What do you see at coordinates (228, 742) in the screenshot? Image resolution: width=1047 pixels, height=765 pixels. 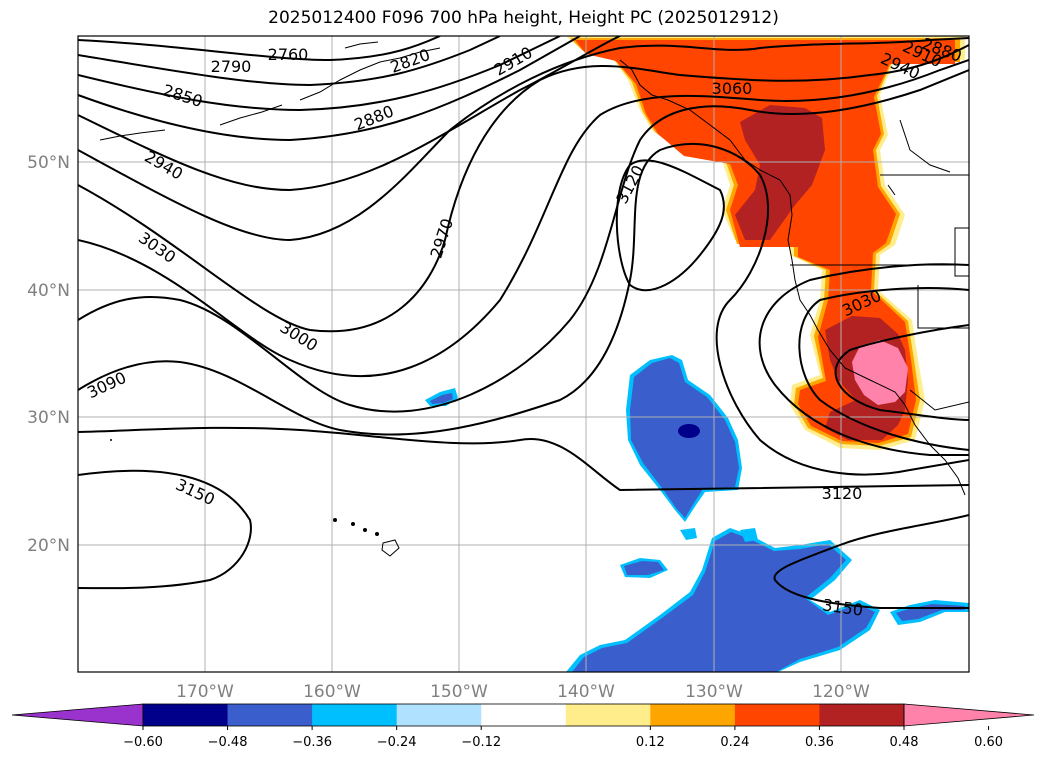 I see `colorbar-tick-label: −0.48` at bounding box center [228, 742].